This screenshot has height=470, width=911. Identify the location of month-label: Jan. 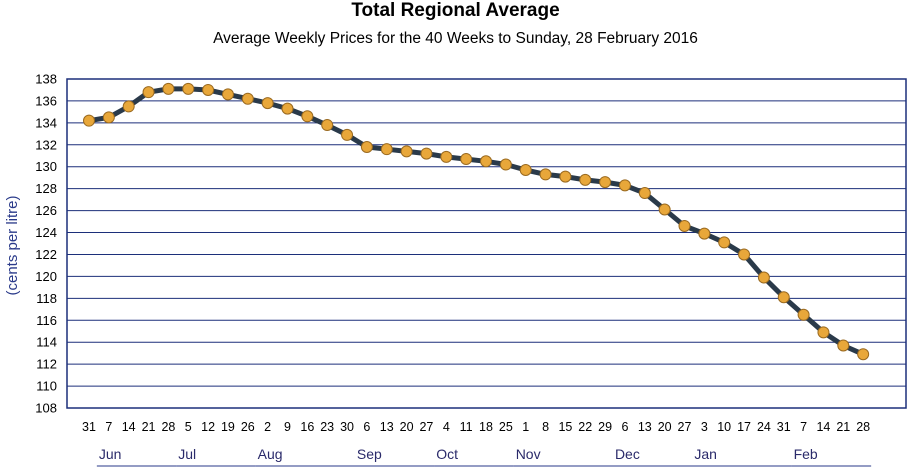
(705, 454).